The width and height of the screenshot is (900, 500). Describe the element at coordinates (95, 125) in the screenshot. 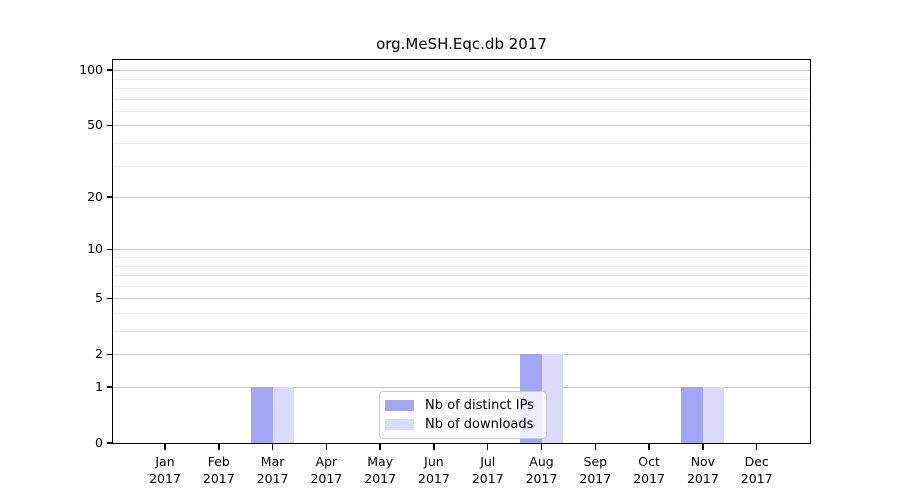

I see `y-tick-label: 50` at that location.